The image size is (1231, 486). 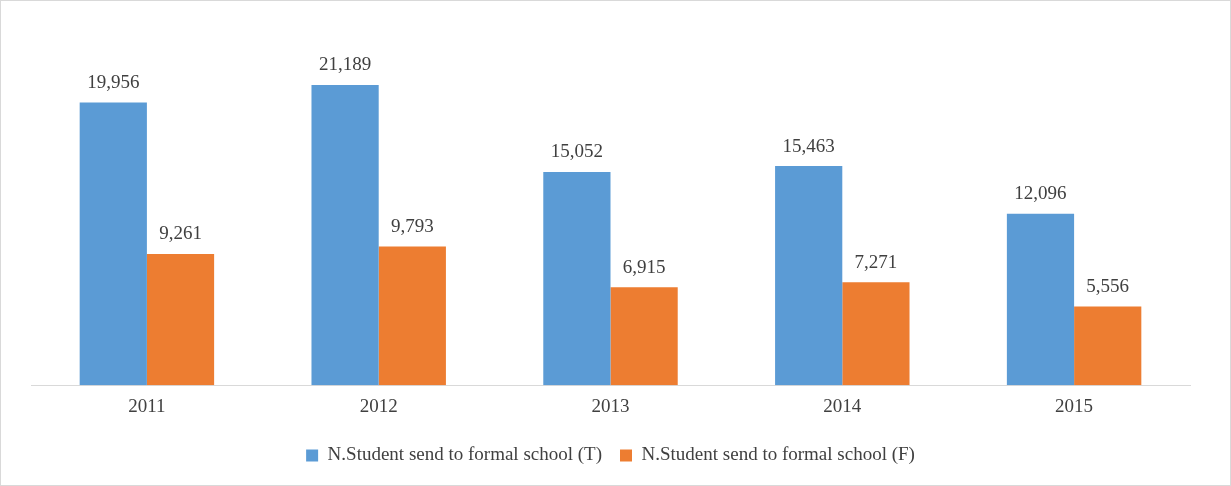 What do you see at coordinates (1040, 193) in the screenshot?
I see `data-label: 12,096` at bounding box center [1040, 193].